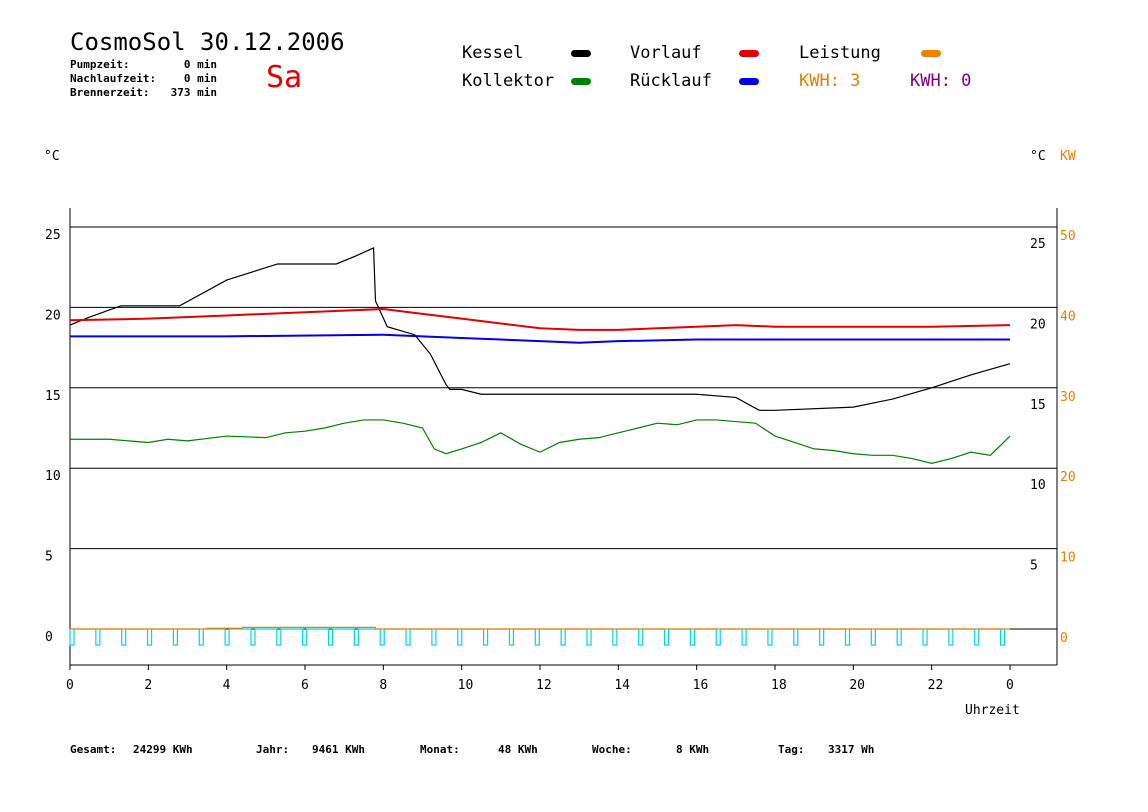 Image resolution: width=1148 pixels, height=812 pixels. I want to click on legend-leistung-label: Leistung, so click(840, 53).